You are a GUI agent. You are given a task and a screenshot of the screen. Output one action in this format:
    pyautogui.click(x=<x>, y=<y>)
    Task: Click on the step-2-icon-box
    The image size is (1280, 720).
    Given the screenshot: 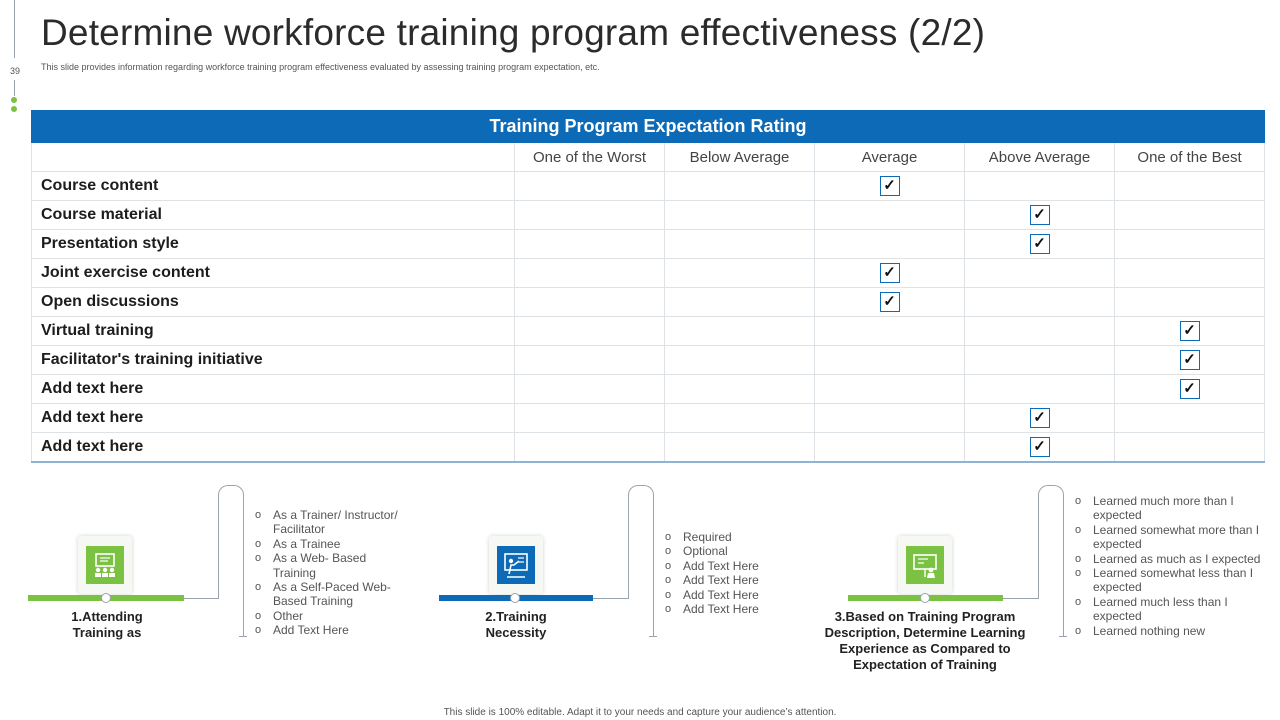 What is the action you would take?
    pyautogui.click(x=516, y=565)
    